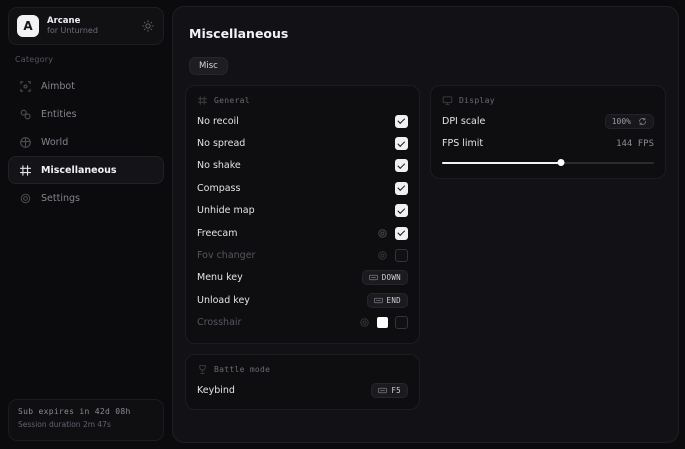 Image resolution: width=685 pixels, height=449 pixels. I want to click on row-controls: 144 FPS, so click(635, 144).